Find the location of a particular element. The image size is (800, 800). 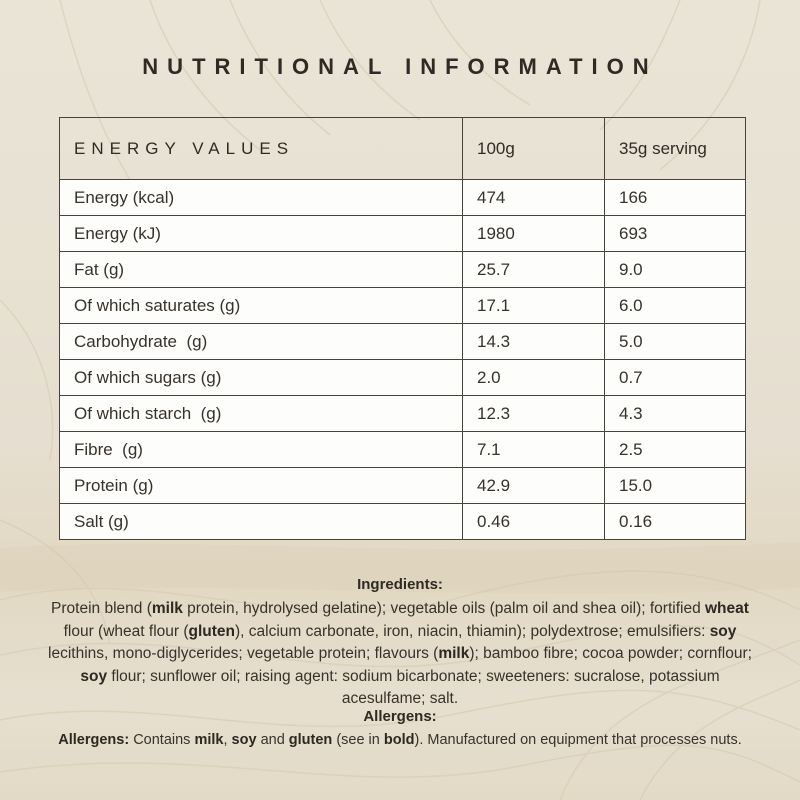

value-35g: 5.0 is located at coordinates (675, 341).